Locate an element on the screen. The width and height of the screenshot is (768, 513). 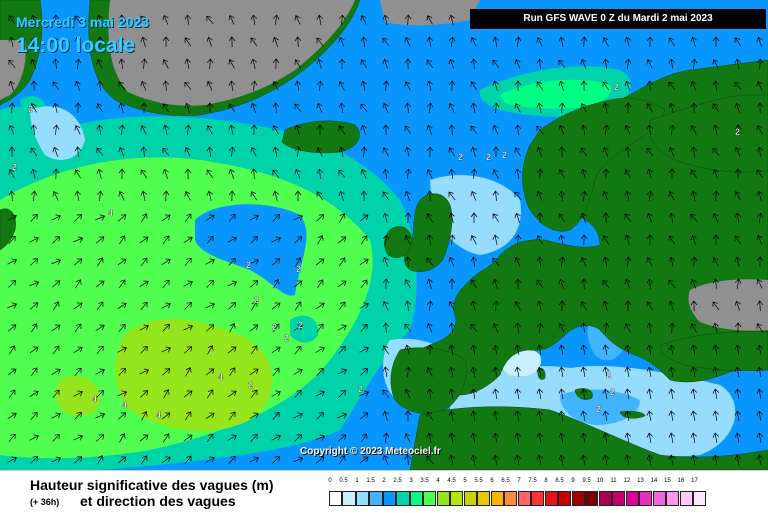
scale-label: 3 is located at coordinates (411, 481).